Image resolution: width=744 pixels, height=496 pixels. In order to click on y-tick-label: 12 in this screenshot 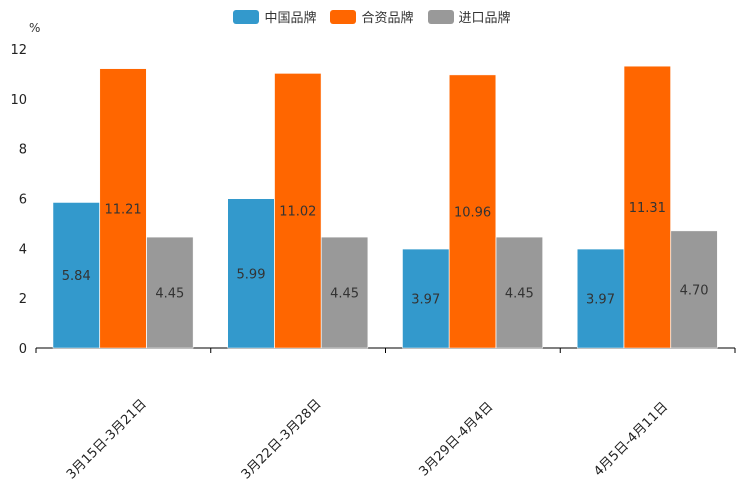, I will do `click(18, 50)`.